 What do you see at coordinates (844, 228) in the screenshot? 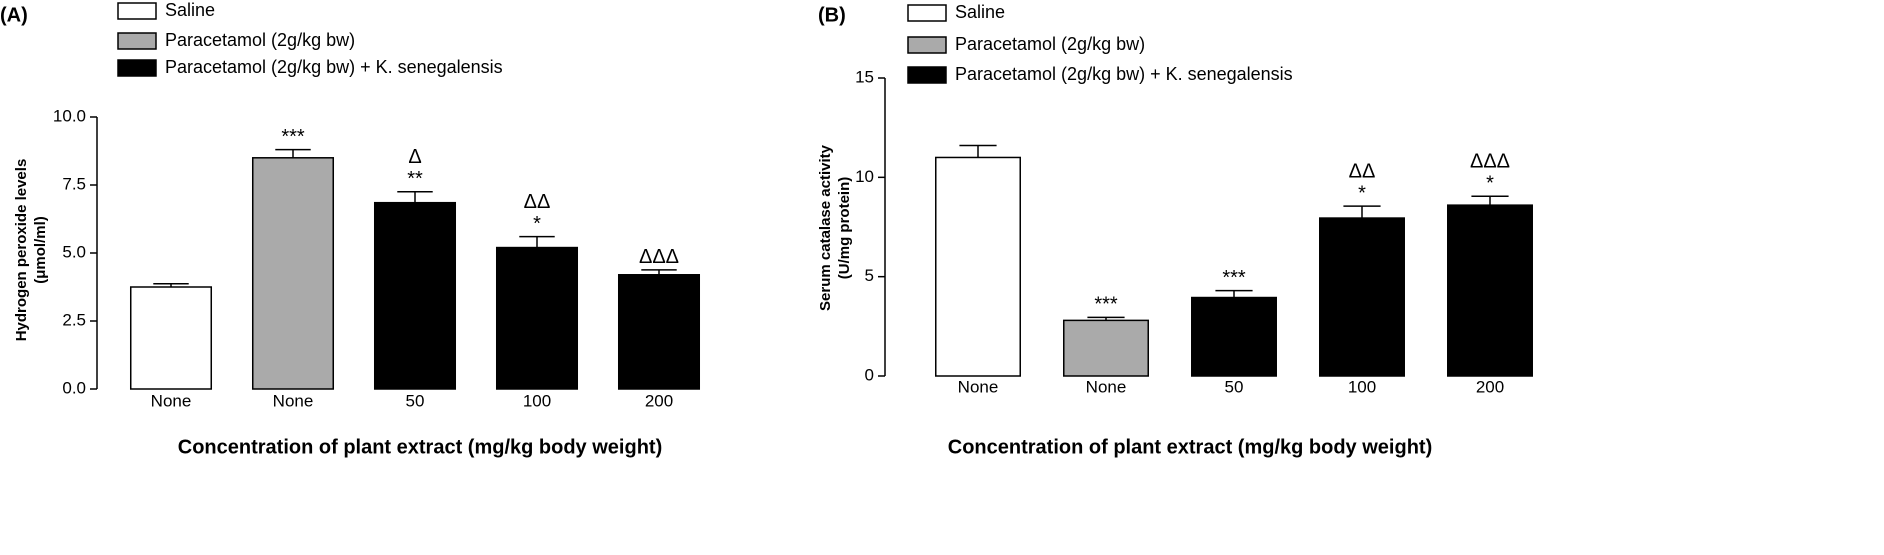
I see `y-axis-title-line: (U/mg protein)` at bounding box center [844, 228].